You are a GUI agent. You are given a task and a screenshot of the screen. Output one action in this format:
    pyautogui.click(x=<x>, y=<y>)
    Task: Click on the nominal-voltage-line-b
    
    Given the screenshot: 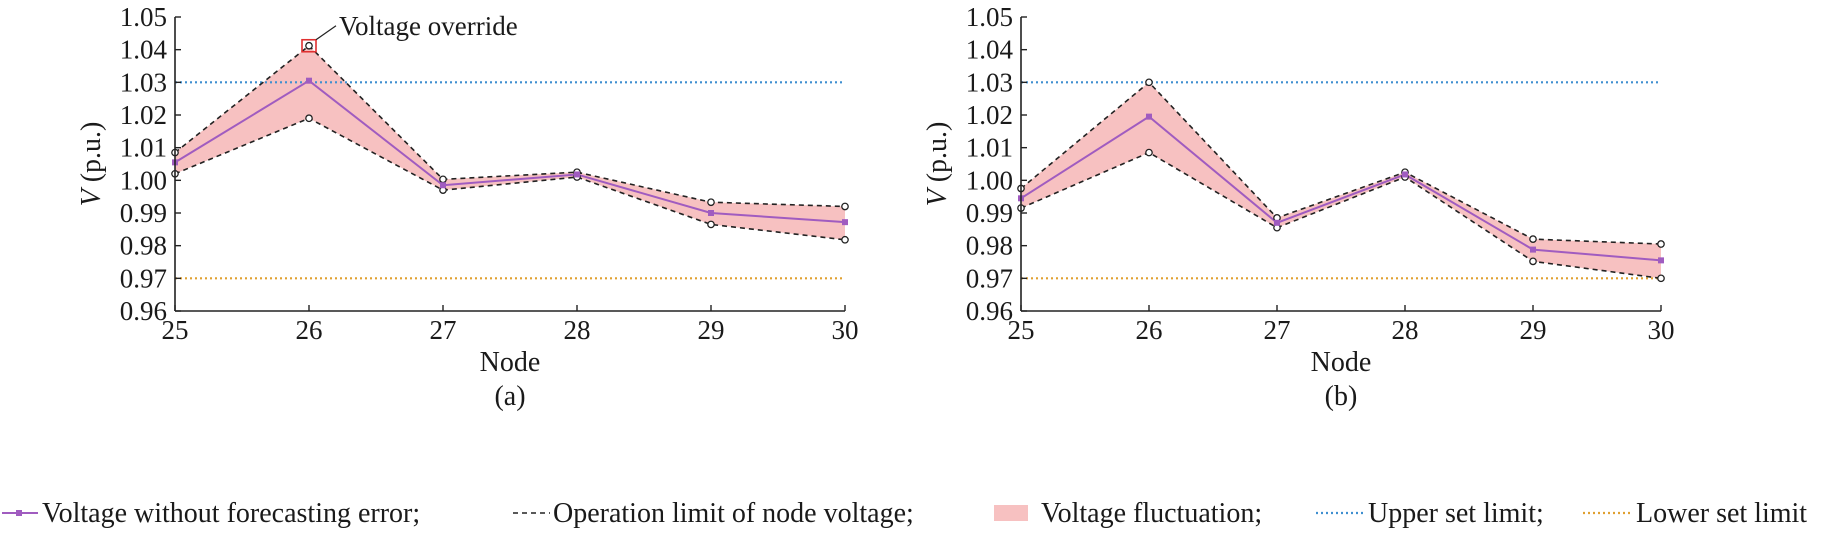 What is the action you would take?
    pyautogui.click(x=1341, y=188)
    